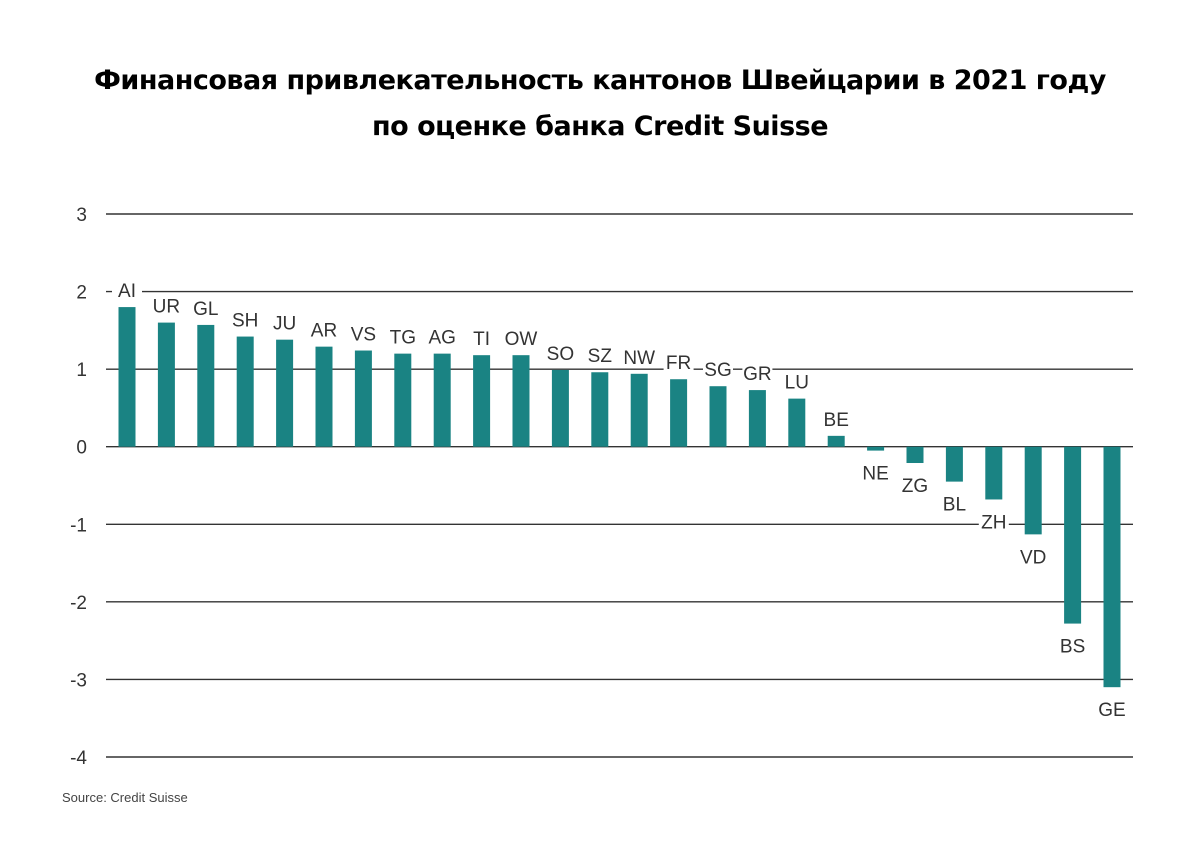 Image resolution: width=1200 pixels, height=848 pixels. I want to click on bar-label: NW, so click(639, 358).